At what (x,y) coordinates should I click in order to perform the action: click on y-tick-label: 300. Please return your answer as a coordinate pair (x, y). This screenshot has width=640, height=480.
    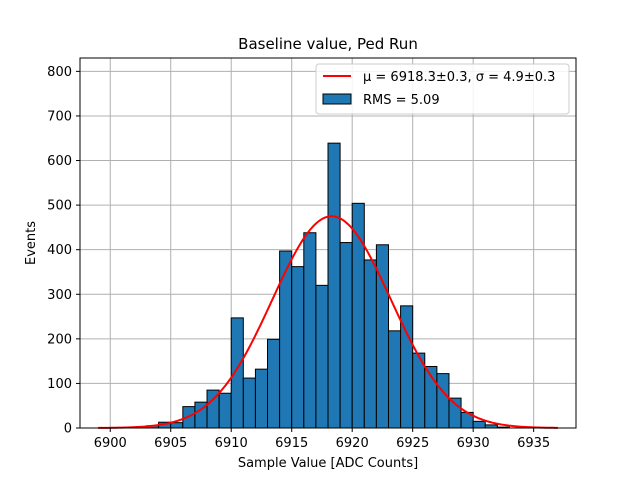
    Looking at the image, I should click on (59, 295).